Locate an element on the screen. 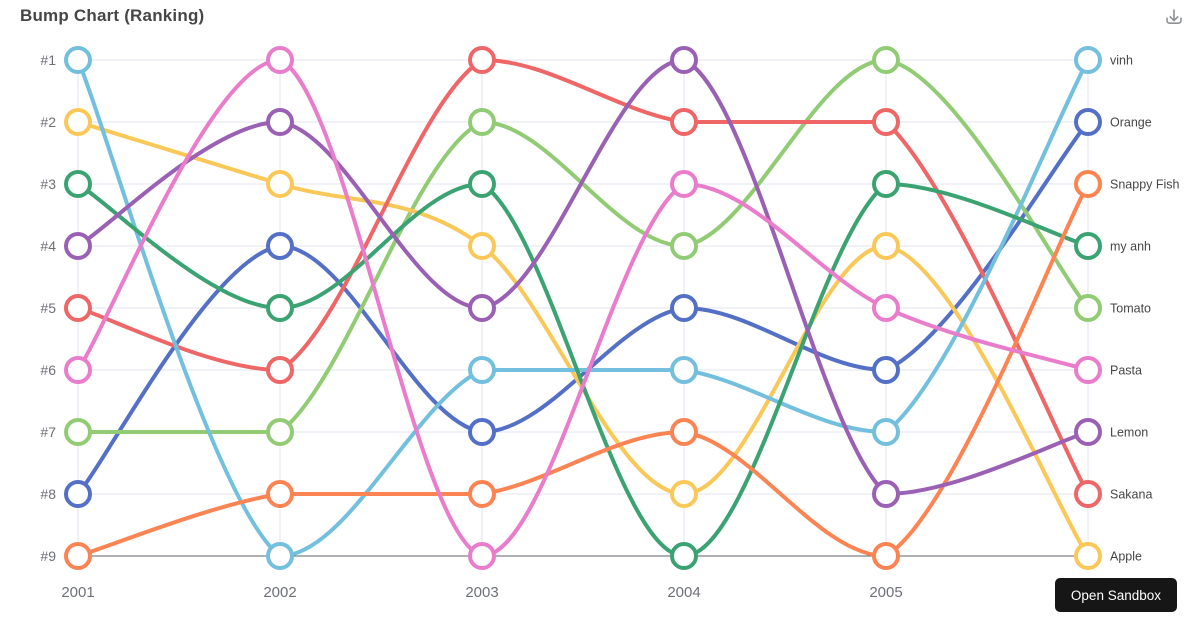  series-end-label-orange: Orange is located at coordinates (1131, 123).